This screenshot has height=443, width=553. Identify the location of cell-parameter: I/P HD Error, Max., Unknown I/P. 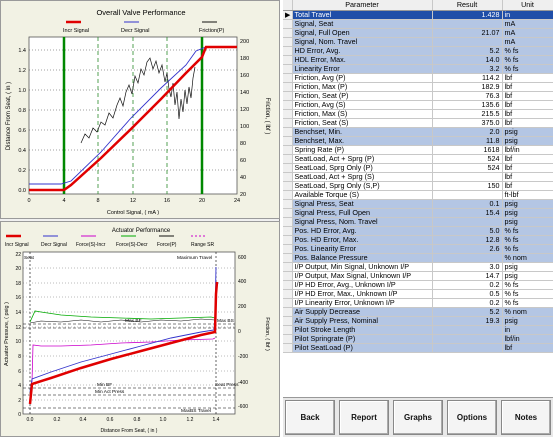
(362, 294).